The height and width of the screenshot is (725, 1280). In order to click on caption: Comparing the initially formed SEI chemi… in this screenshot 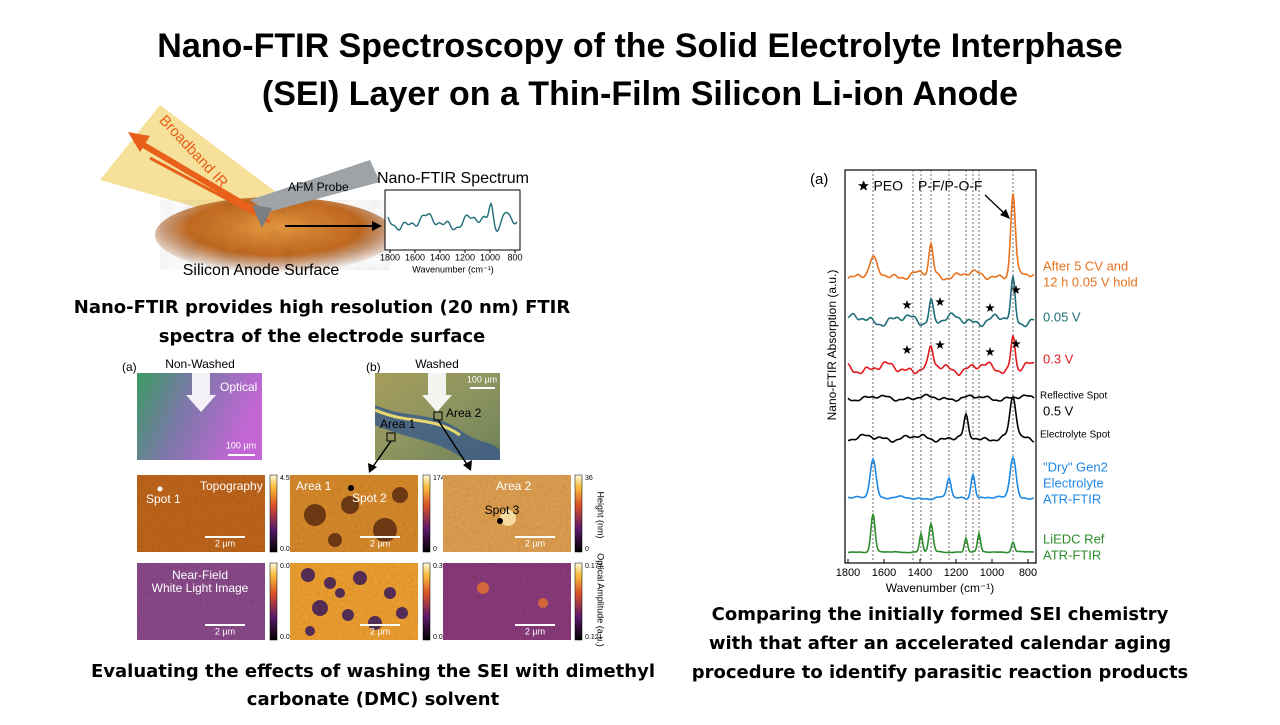, I will do `click(940, 614)`.